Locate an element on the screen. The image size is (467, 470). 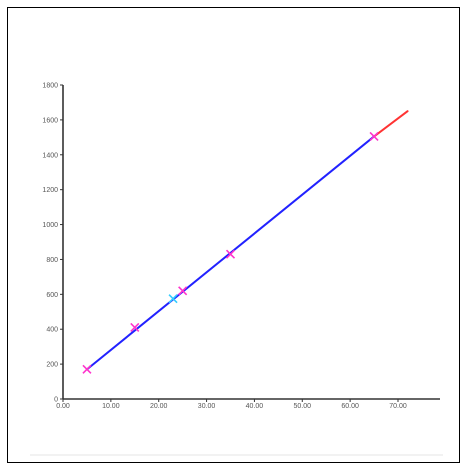
y-tick-label: 200 is located at coordinates (52, 365).